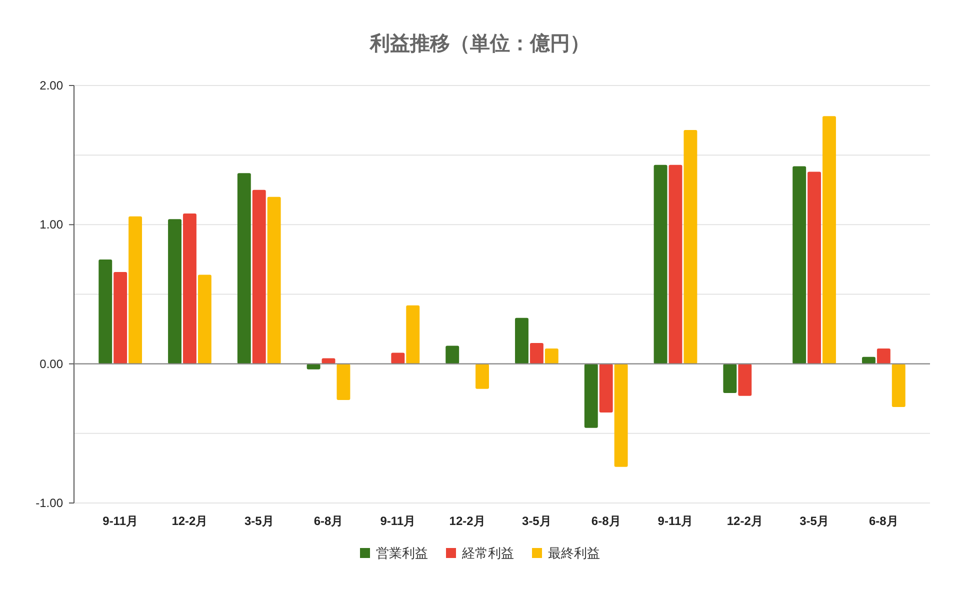 Image resolution: width=960 pixels, height=593 pixels. Describe the element at coordinates (52, 363) in the screenshot. I see `y-tick-label: 0.00` at that location.